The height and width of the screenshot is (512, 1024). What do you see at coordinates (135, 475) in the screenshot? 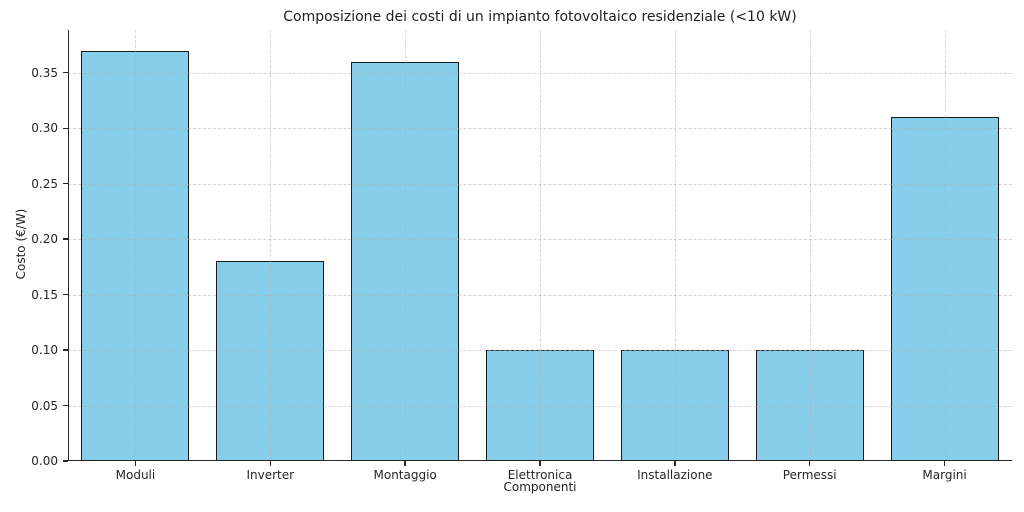
I see `x-tick-label: Moduli` at bounding box center [135, 475].